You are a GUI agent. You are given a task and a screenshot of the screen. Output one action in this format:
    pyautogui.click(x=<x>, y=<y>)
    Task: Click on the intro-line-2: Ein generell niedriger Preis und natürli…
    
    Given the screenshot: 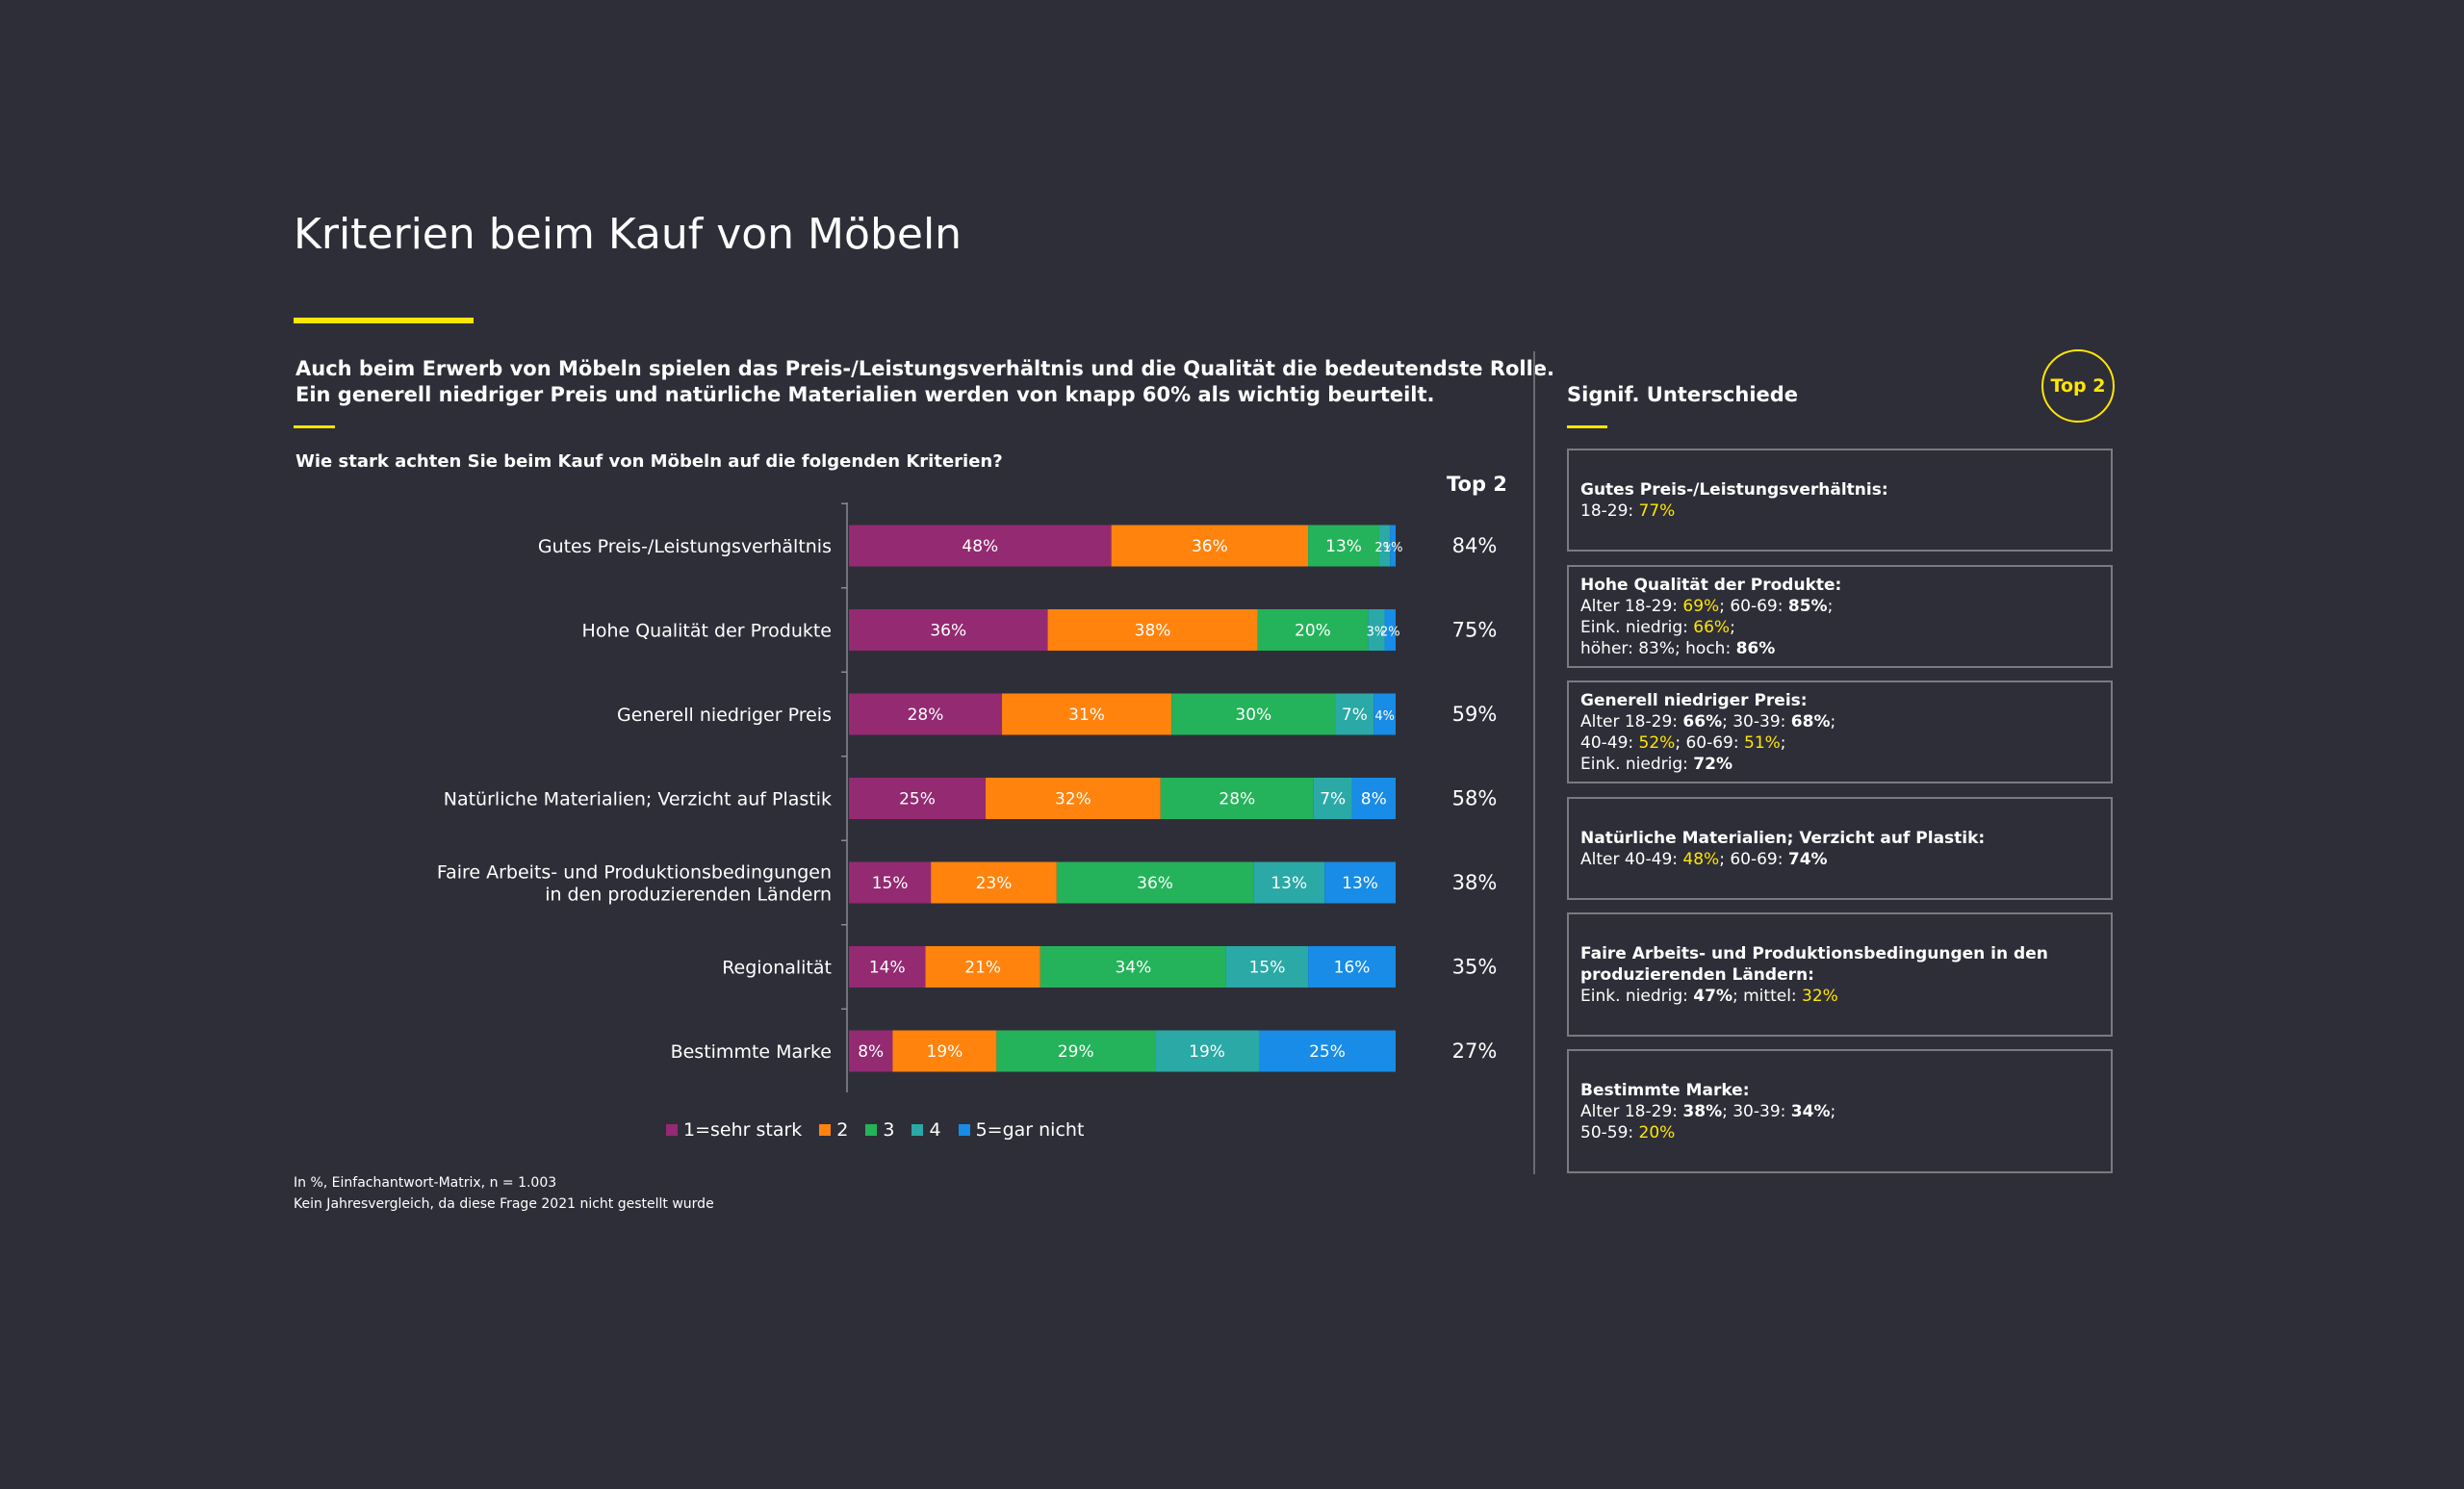 What is the action you would take?
    pyautogui.click(x=865, y=395)
    